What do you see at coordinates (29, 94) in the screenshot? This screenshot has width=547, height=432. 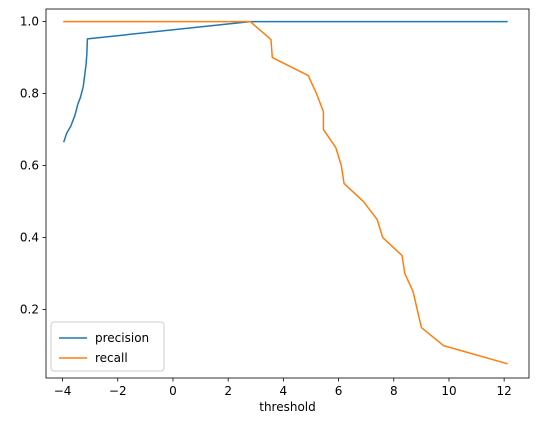 I see `y-tick-label: 0.8` at bounding box center [29, 94].